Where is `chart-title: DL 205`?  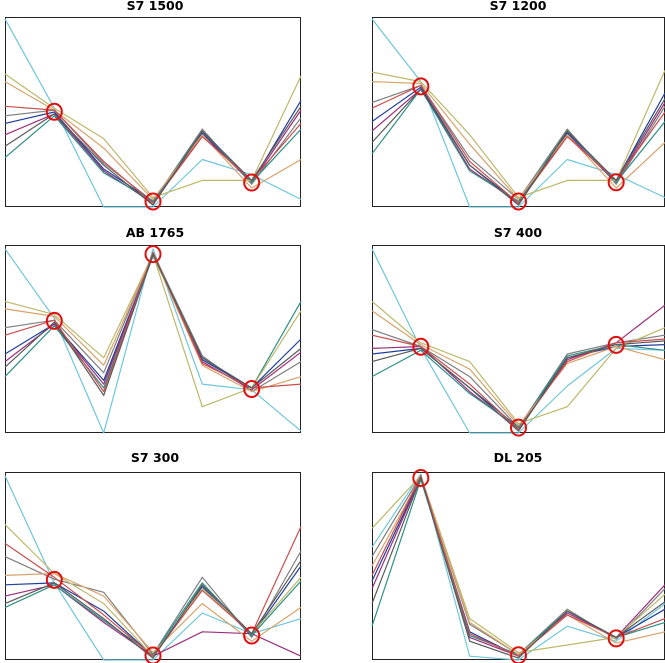 chart-title: DL 205 is located at coordinates (518, 457).